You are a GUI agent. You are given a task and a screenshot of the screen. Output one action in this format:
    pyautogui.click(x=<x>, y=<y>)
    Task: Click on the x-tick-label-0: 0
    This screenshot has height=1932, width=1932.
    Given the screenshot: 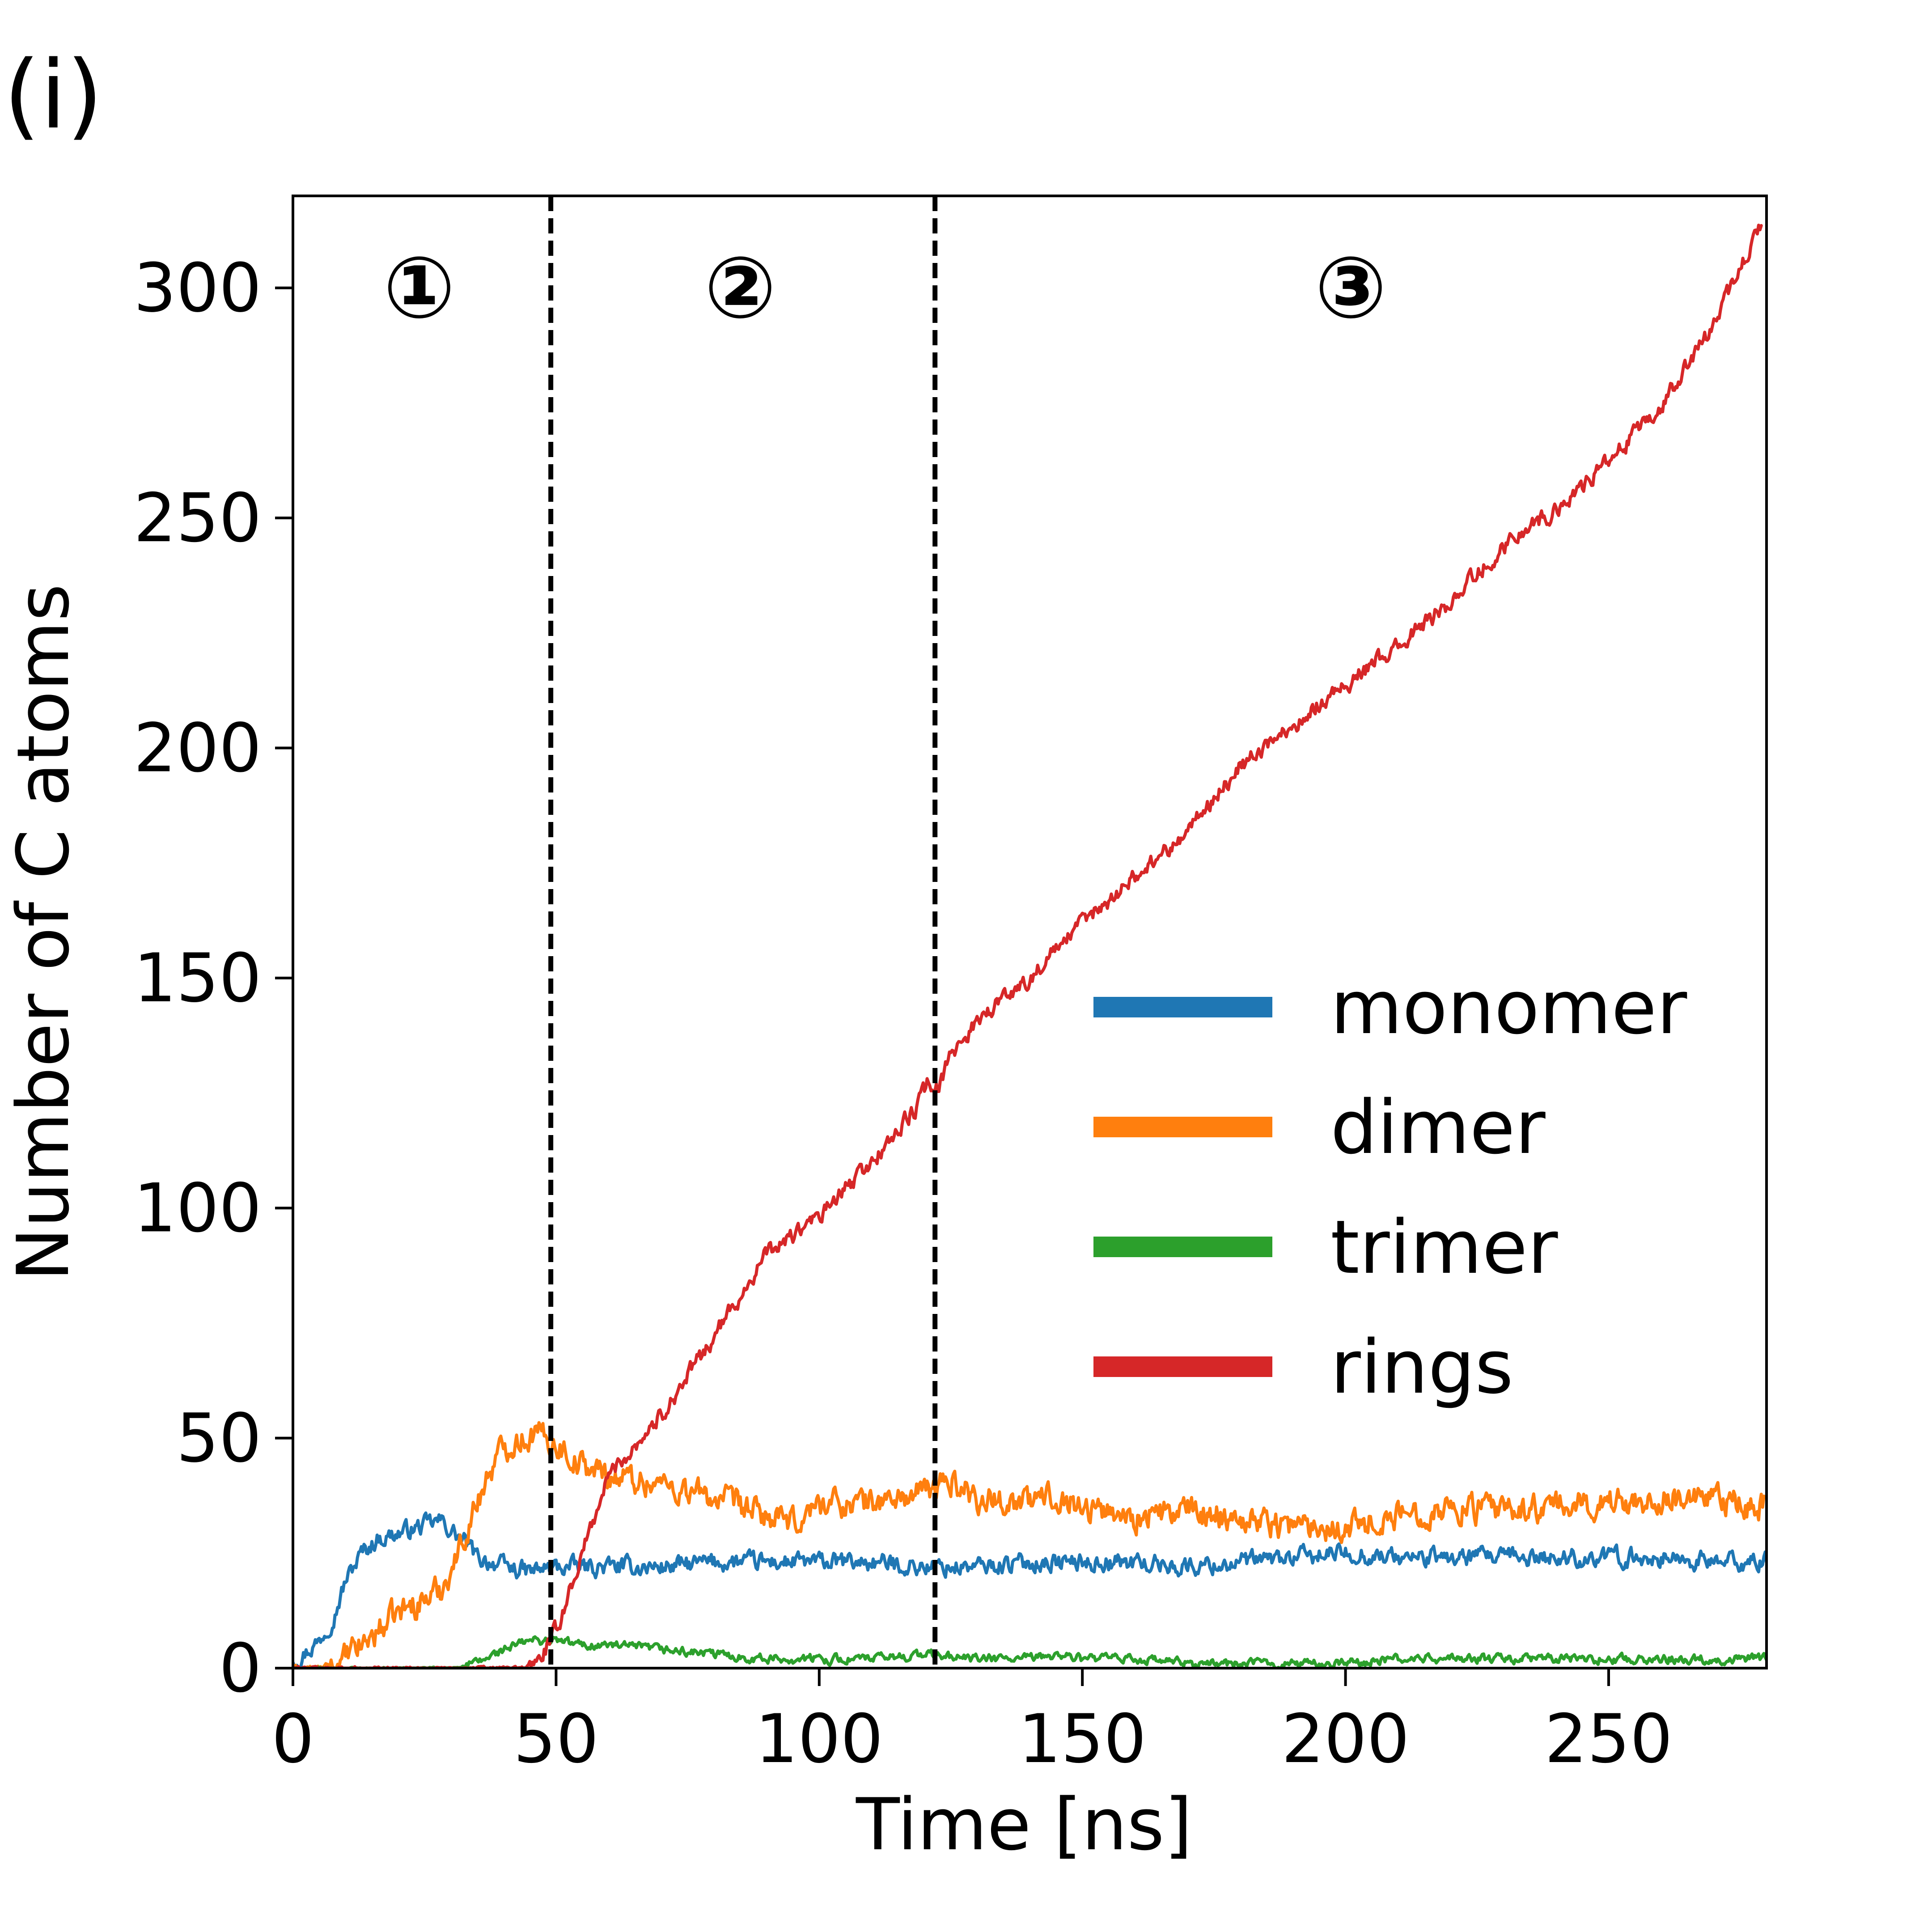 What is the action you would take?
    pyautogui.click(x=292, y=1739)
    